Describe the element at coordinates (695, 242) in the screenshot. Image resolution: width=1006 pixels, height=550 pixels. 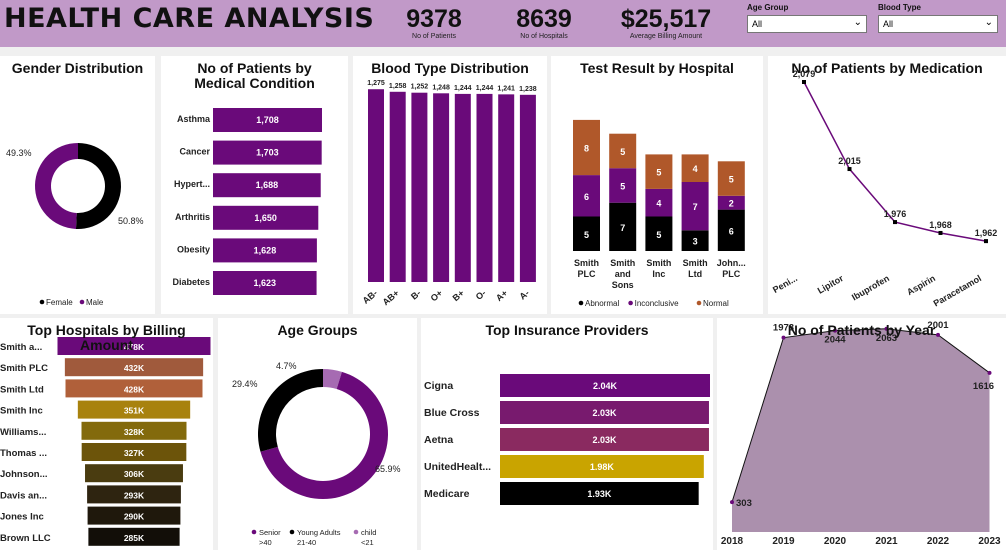
I see `testresult-value-label: 3` at that location.